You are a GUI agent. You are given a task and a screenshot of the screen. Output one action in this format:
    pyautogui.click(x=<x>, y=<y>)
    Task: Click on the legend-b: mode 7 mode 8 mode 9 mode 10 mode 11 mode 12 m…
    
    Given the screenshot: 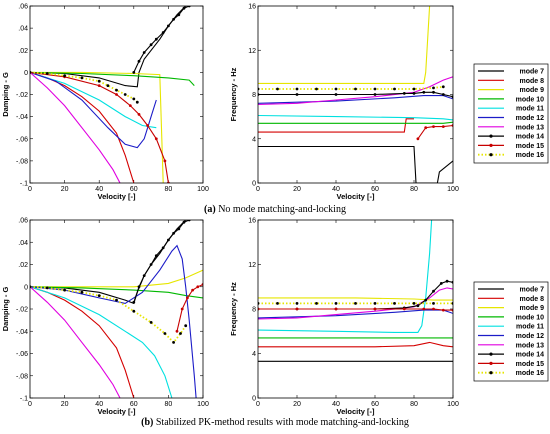 What is the action you would take?
    pyautogui.click(x=511, y=331)
    